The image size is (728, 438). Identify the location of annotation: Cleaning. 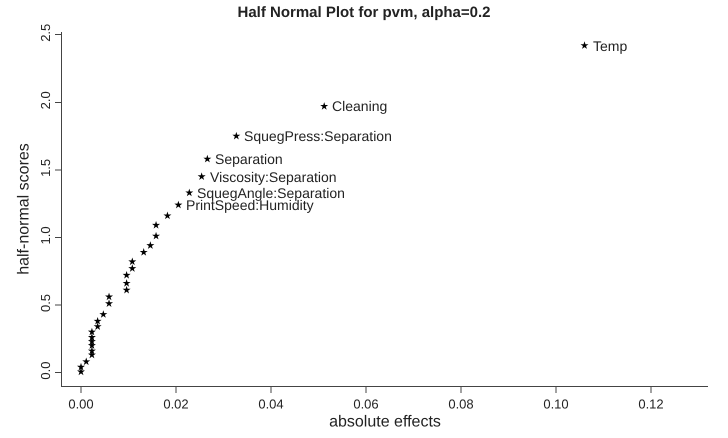
(360, 106).